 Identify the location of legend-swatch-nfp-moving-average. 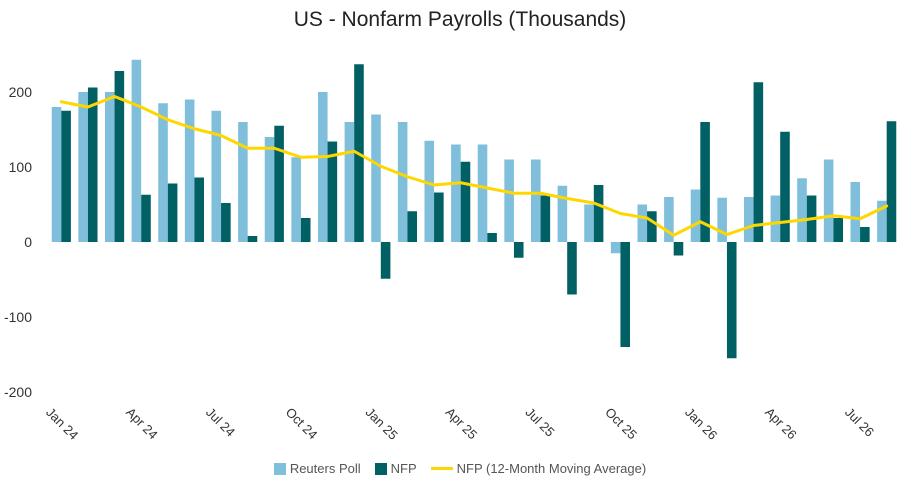
(441, 468).